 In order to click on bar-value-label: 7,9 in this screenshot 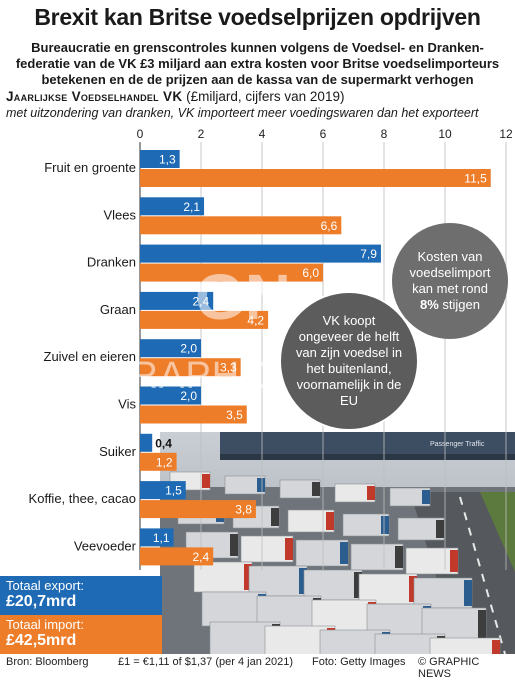, I will do `click(368, 254)`.